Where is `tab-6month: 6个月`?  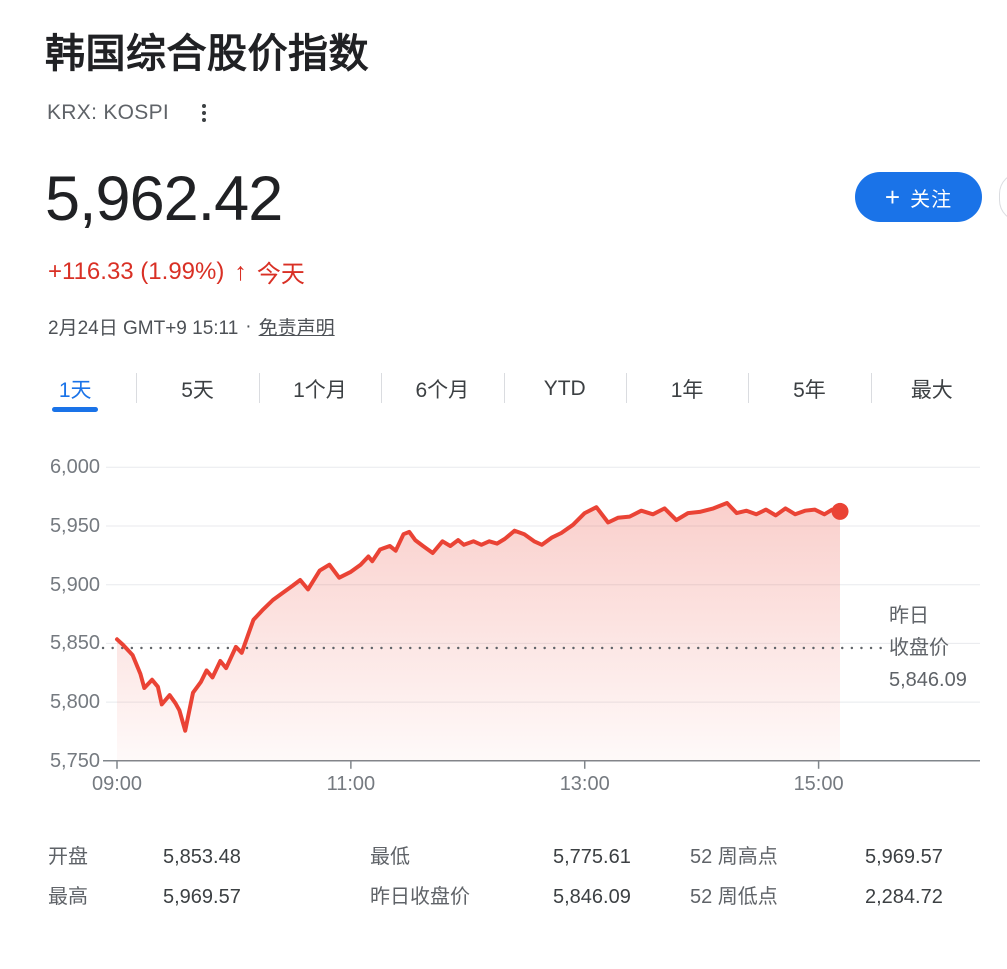
tab-6month: 6个月 is located at coordinates (442, 389).